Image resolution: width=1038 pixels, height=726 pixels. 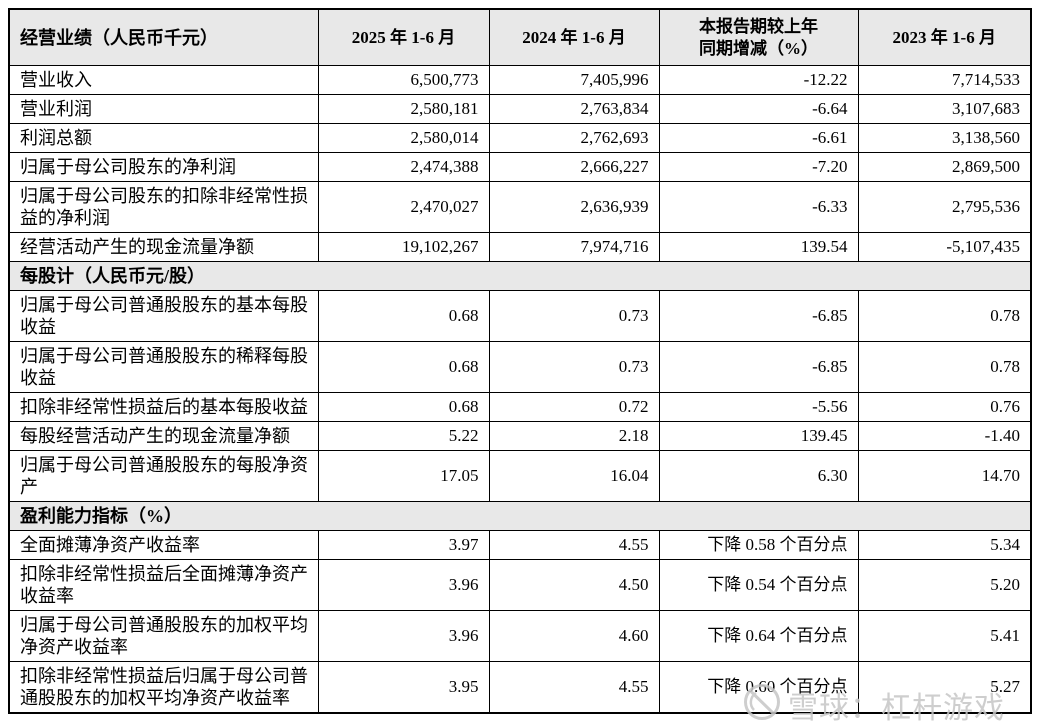 I want to click on row-label: 归属于母公司股东的扣除非经常性损益的净利润, so click(x=163, y=207).